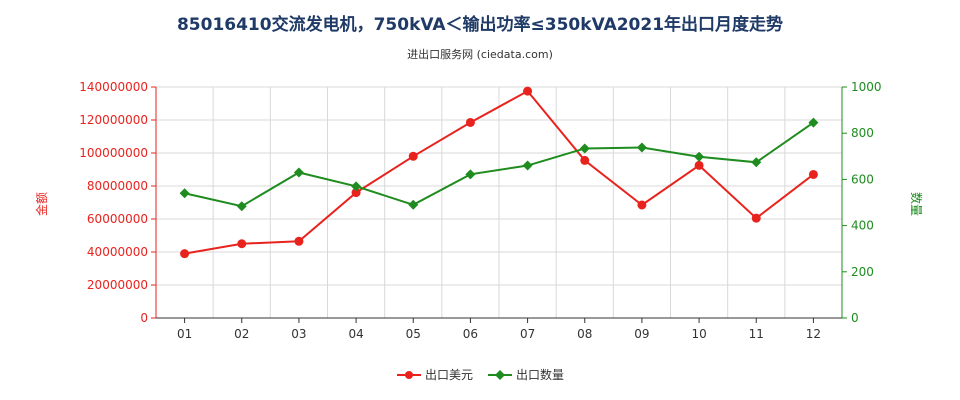  I want to click on right-axis-label: 数量, so click(916, 204).